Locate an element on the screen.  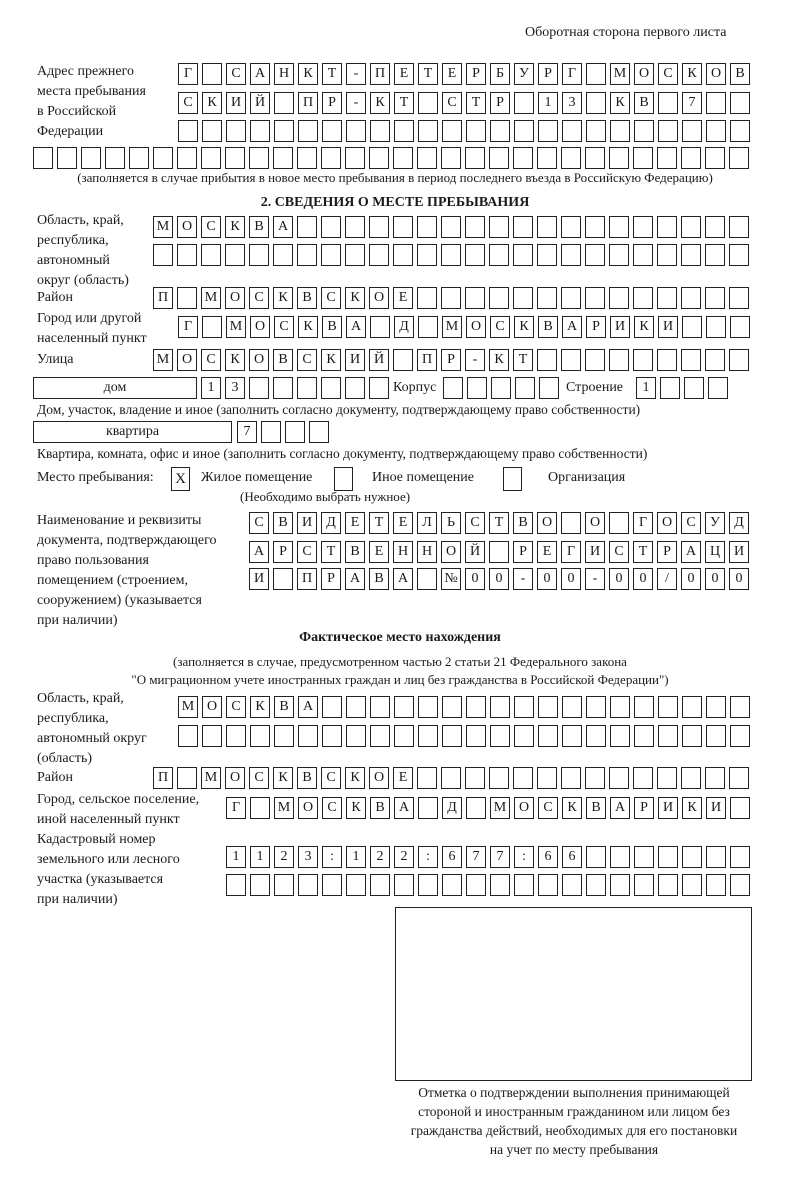
char-cell: Г is located at coordinates (571, 552).